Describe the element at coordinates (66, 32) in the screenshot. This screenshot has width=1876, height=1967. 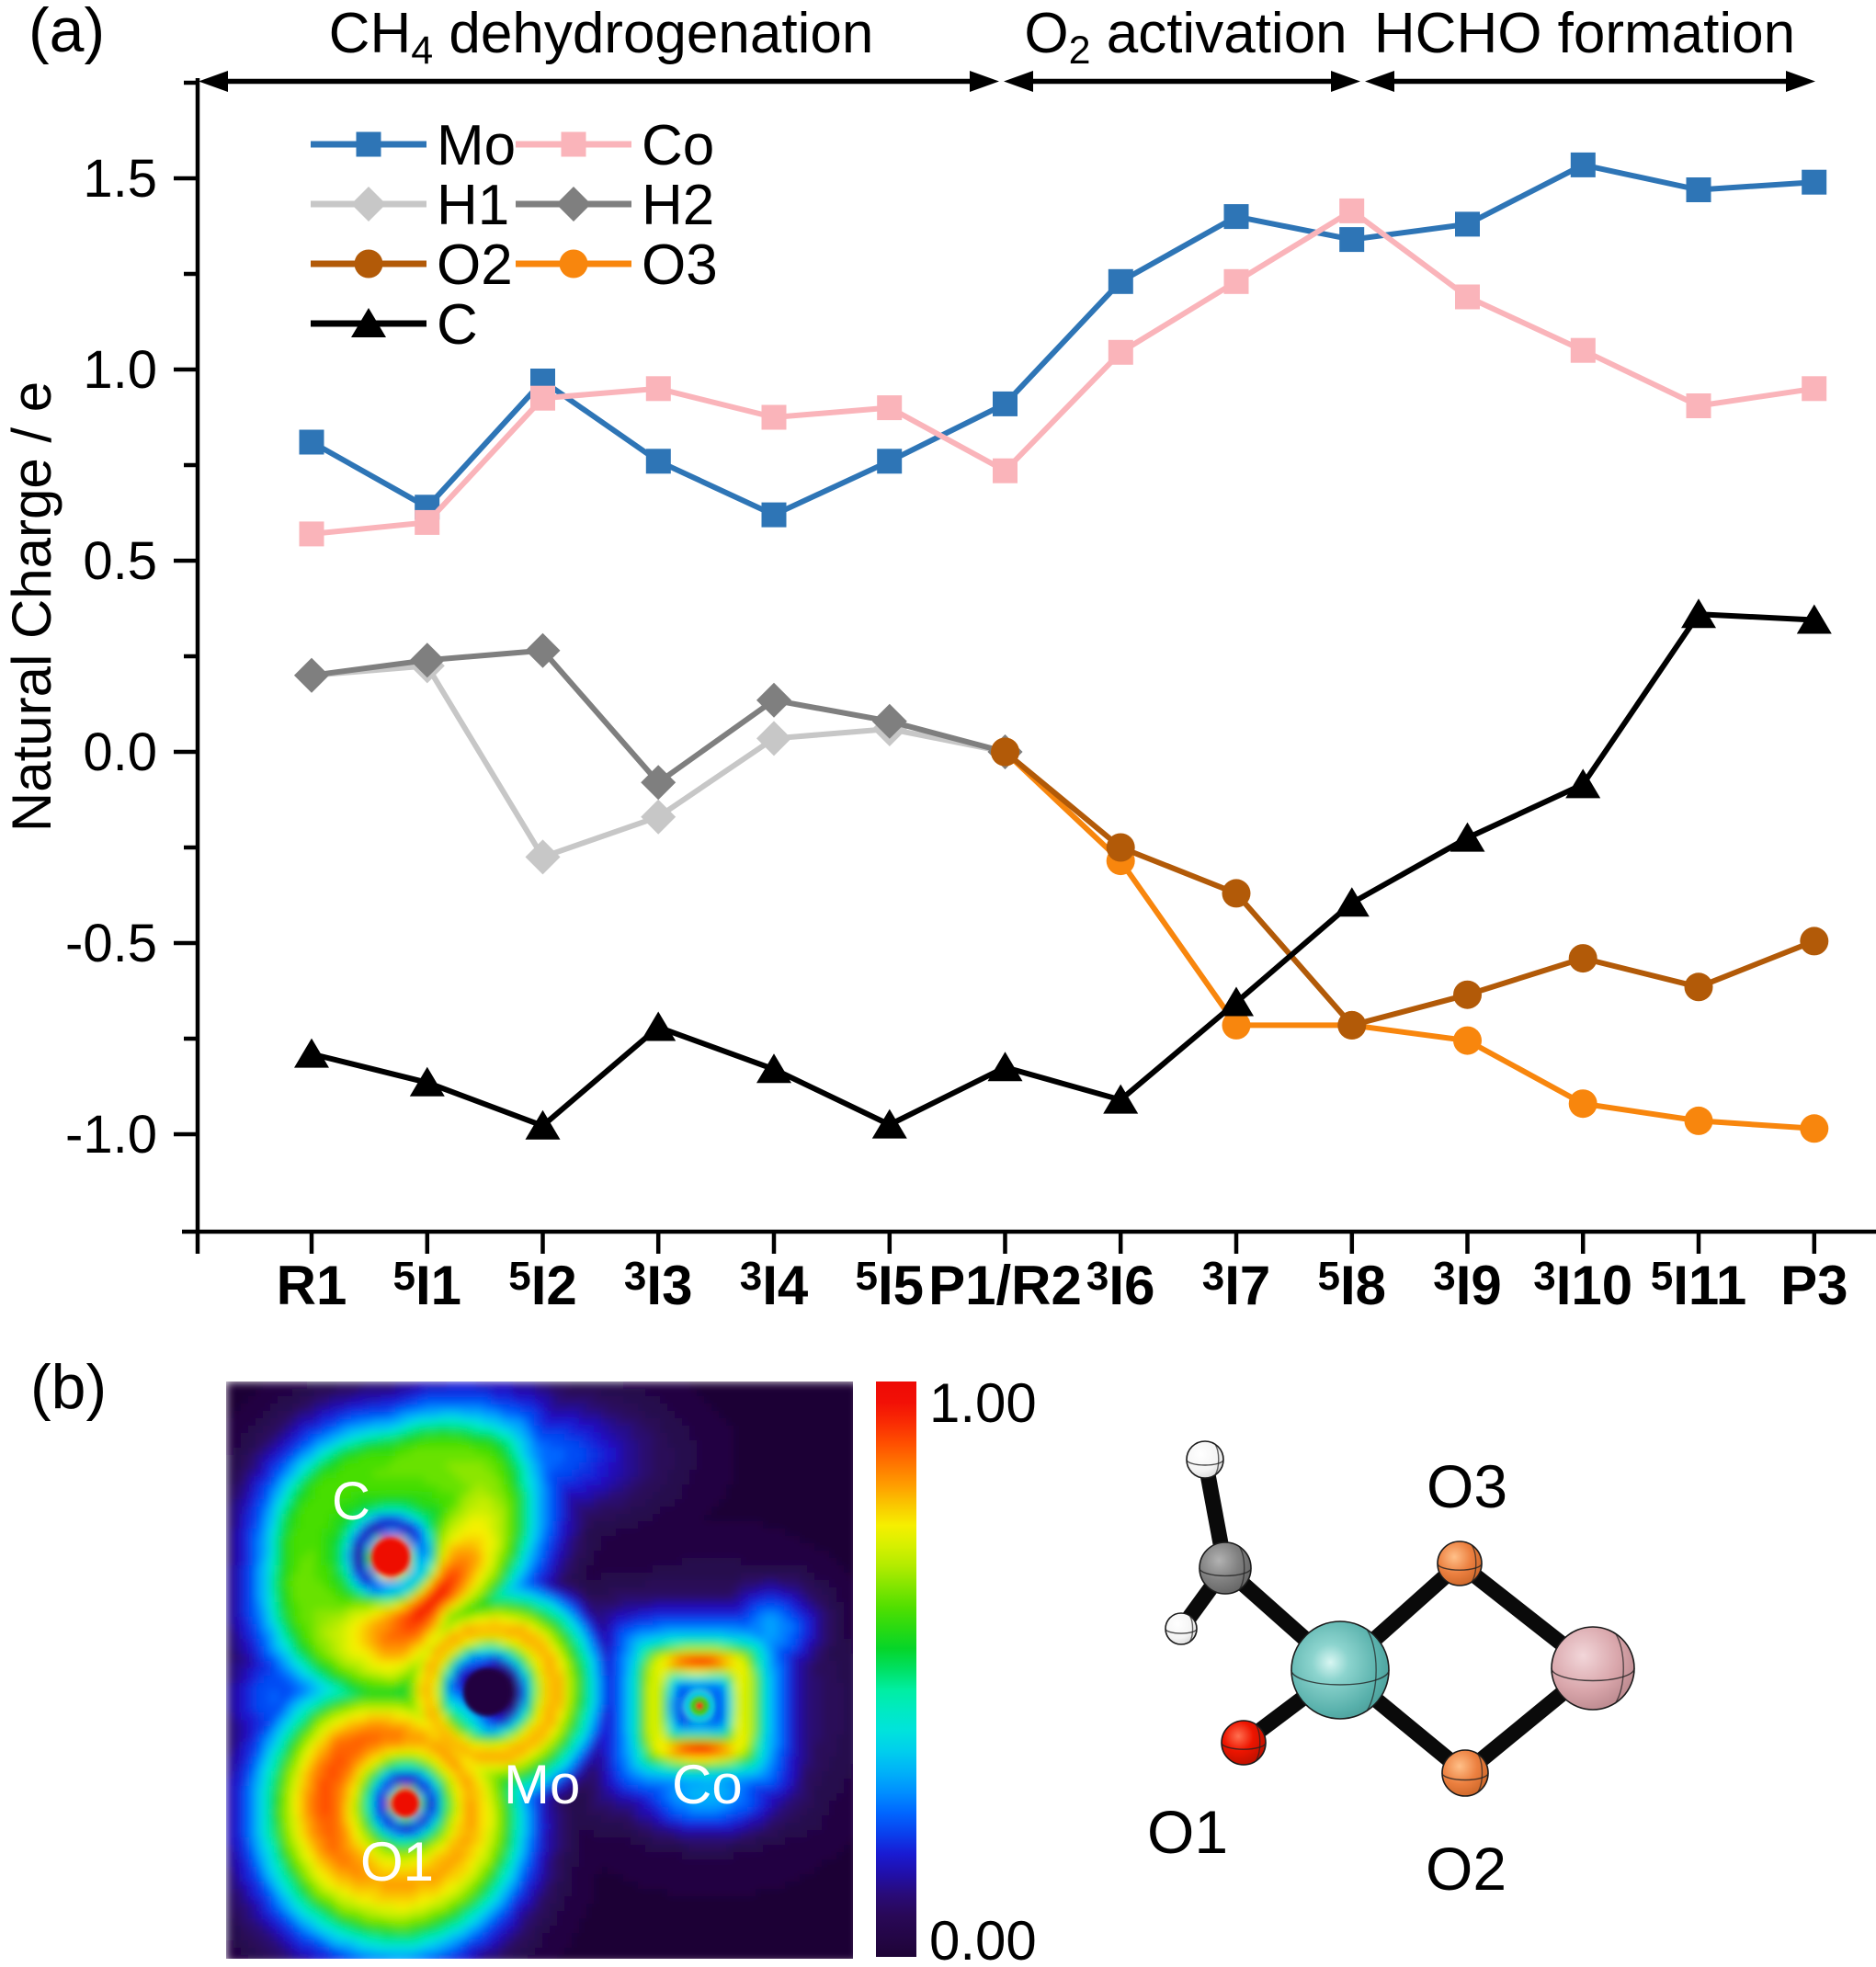
I see `svg-text: (a)` at that location.